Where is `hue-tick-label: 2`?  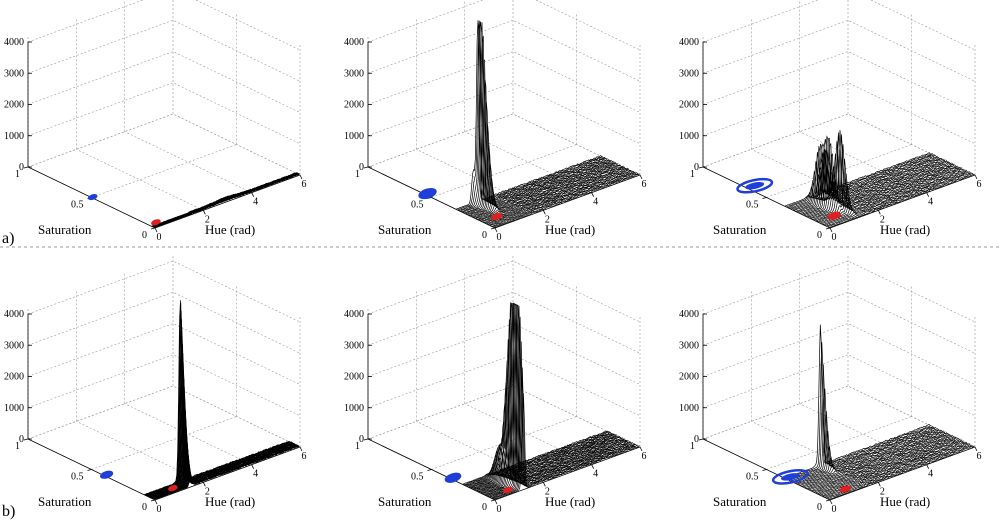 hue-tick-label: 2 is located at coordinates (882, 491).